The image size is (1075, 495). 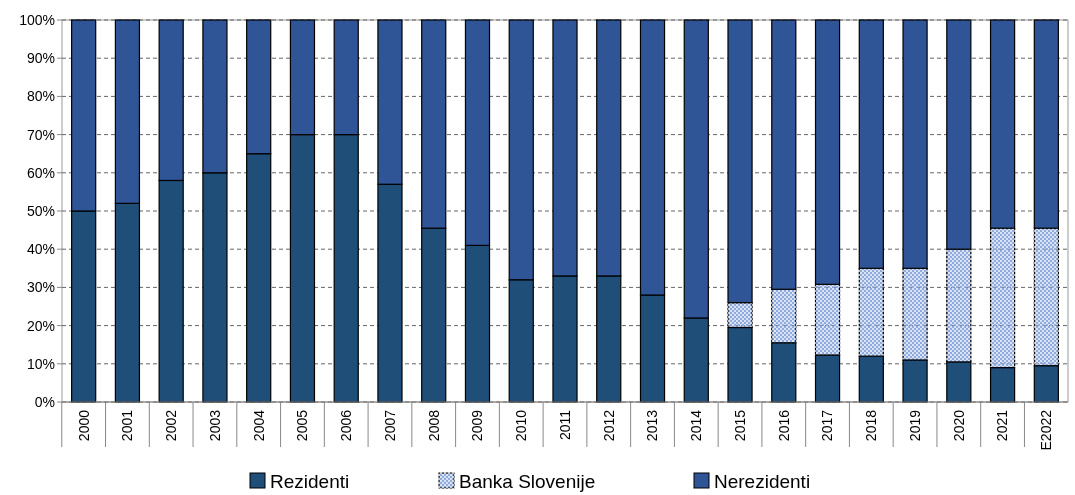 I want to click on x-tick-label: 2000, so click(x=83, y=425).